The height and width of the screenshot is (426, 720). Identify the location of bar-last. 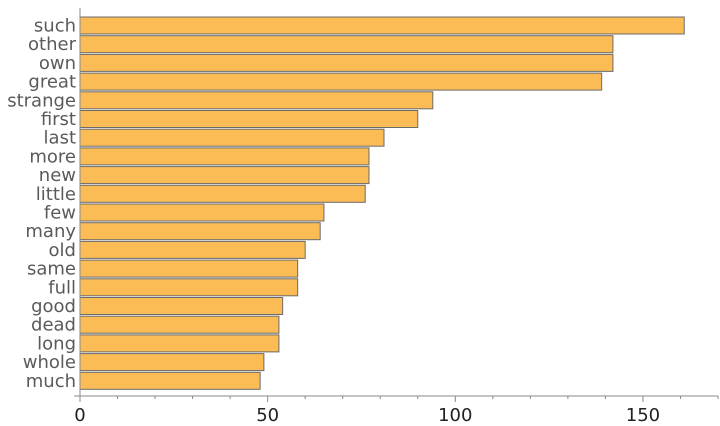
(232, 137).